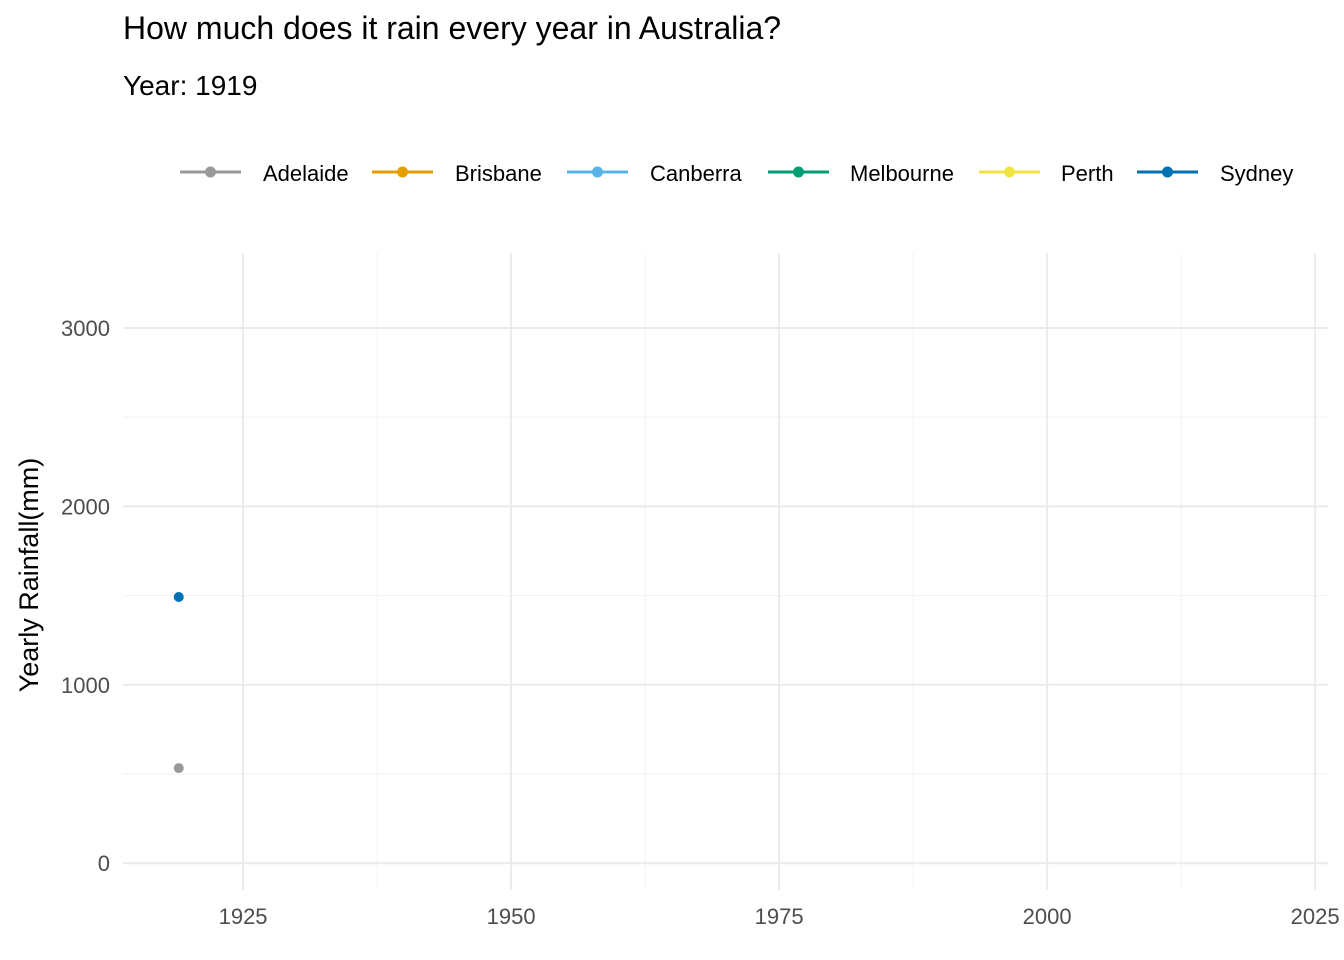 The width and height of the screenshot is (1344, 960). Describe the element at coordinates (178, 768) in the screenshot. I see `data-point-adelaide` at that location.